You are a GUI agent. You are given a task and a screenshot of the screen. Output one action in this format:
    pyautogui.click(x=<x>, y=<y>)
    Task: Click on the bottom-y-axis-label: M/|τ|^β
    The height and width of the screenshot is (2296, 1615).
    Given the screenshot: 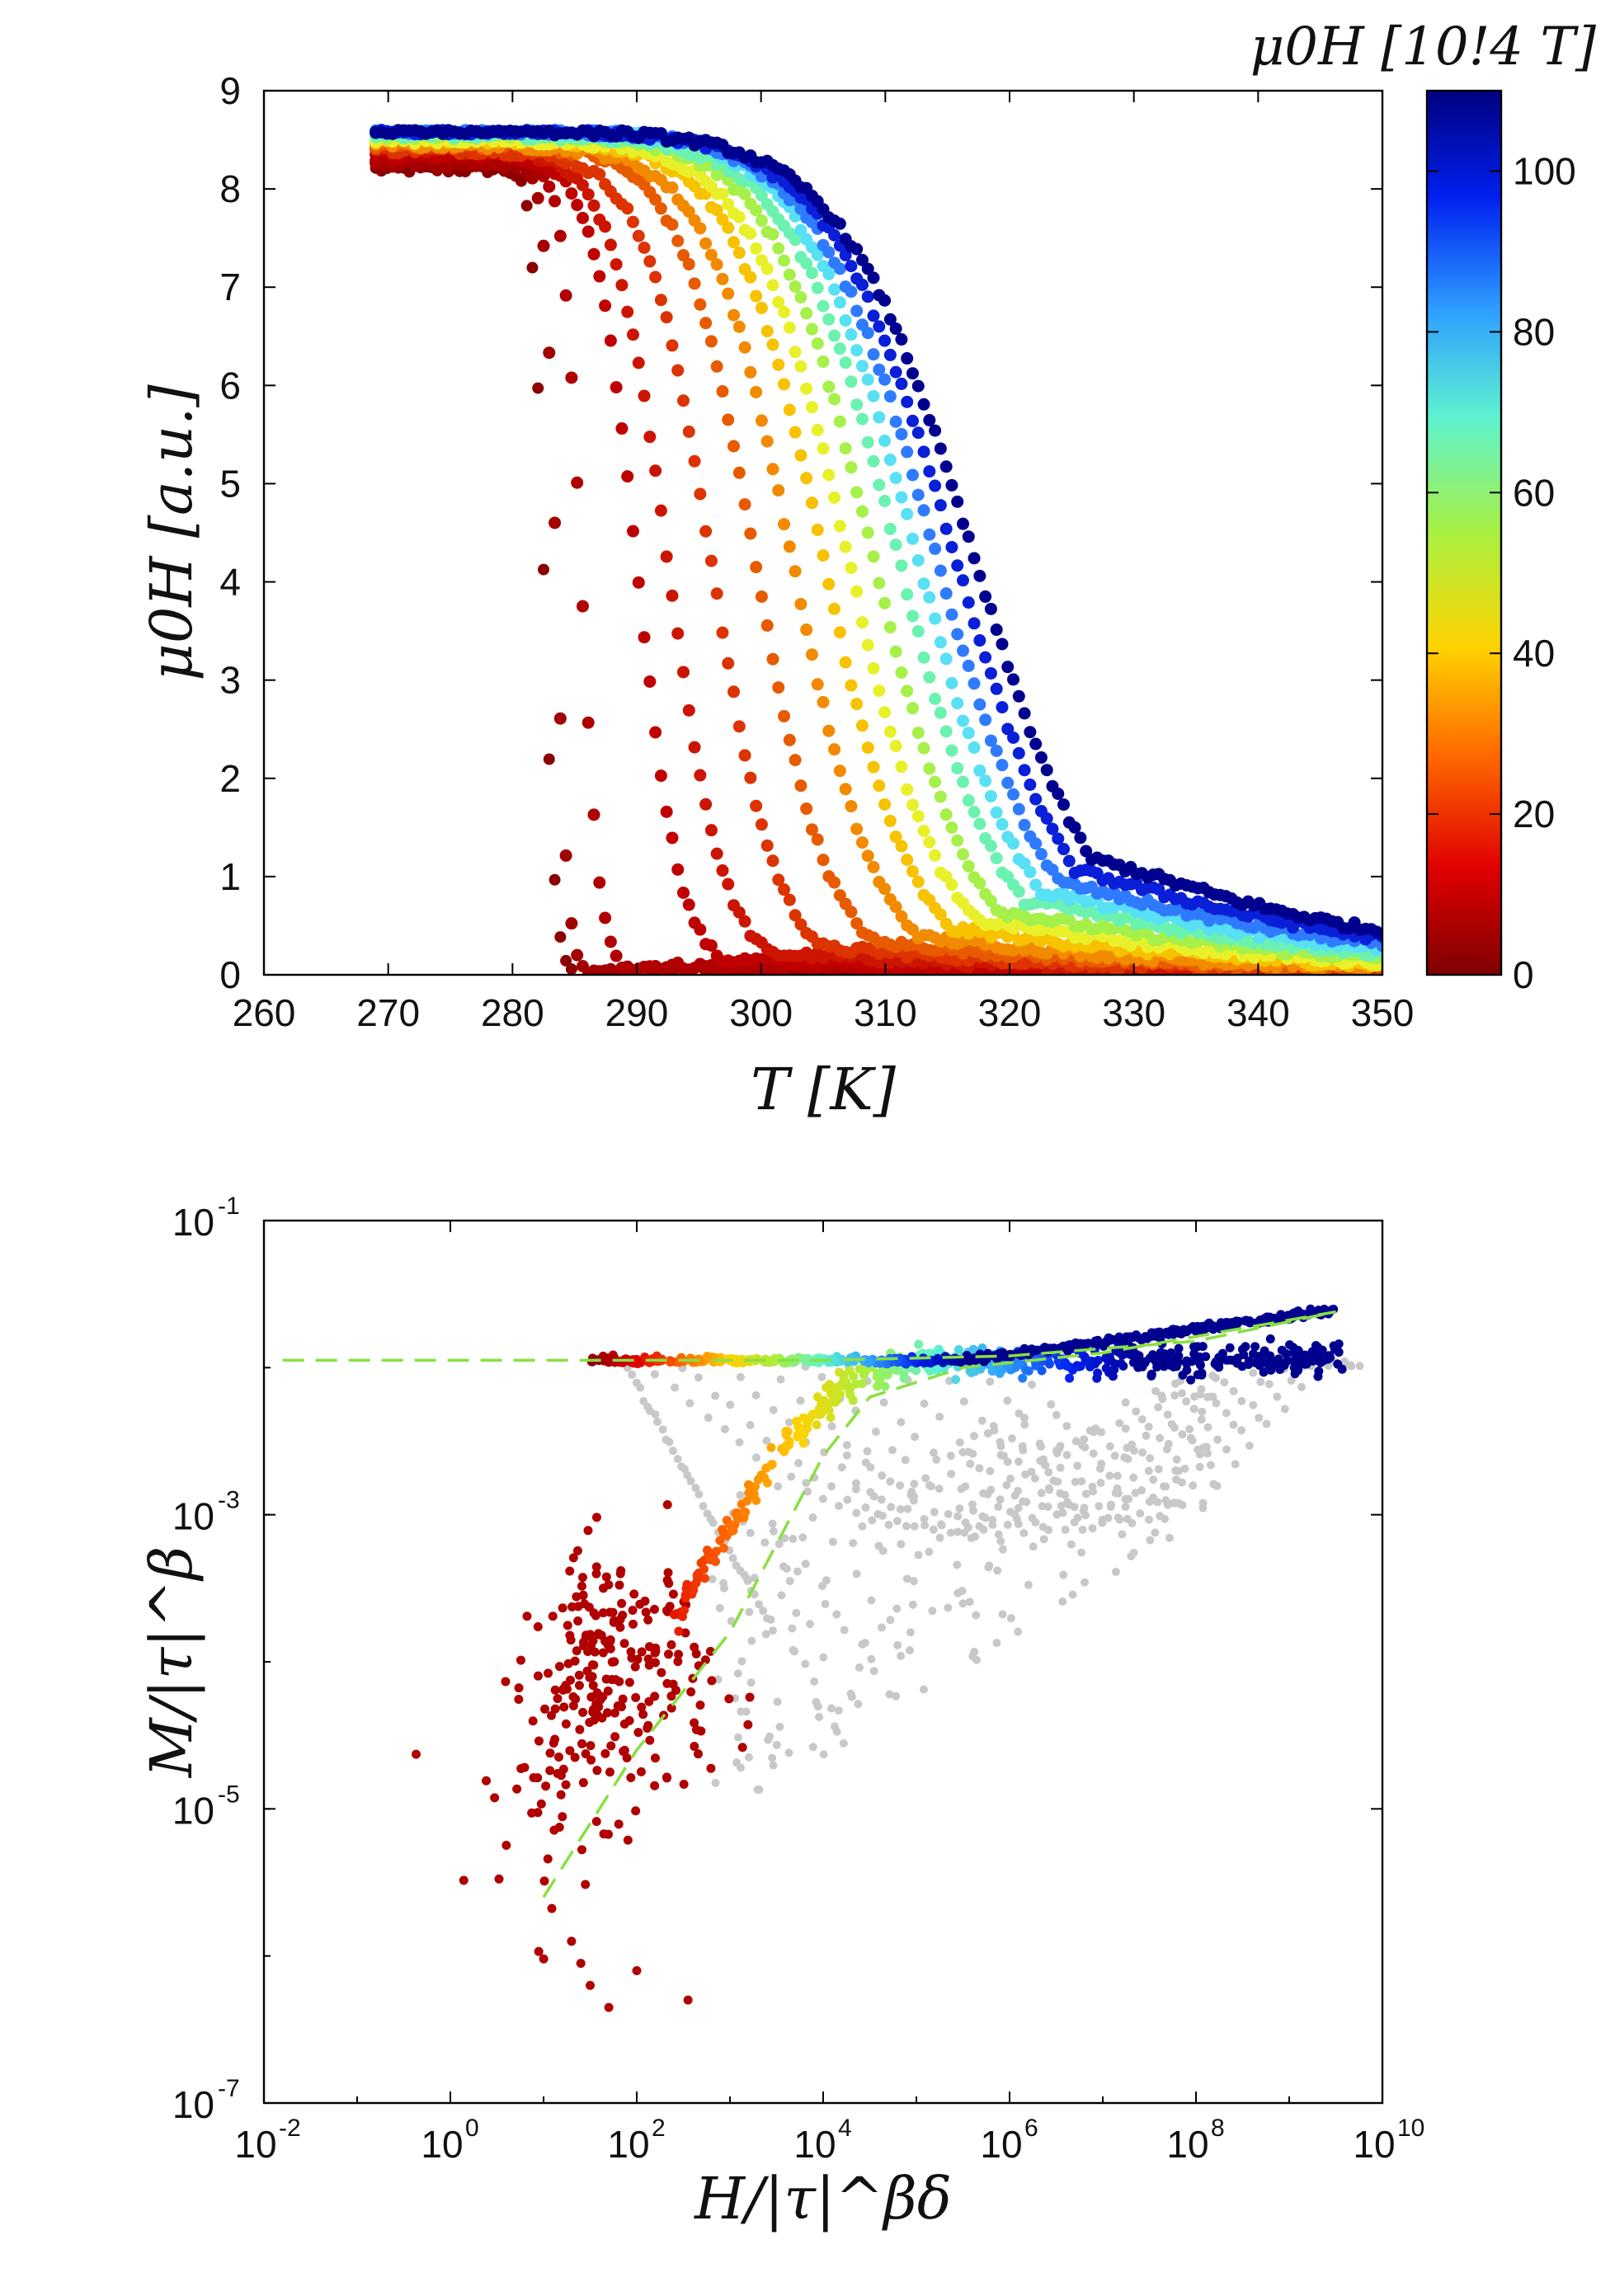 What is the action you would take?
    pyautogui.click(x=171, y=1662)
    